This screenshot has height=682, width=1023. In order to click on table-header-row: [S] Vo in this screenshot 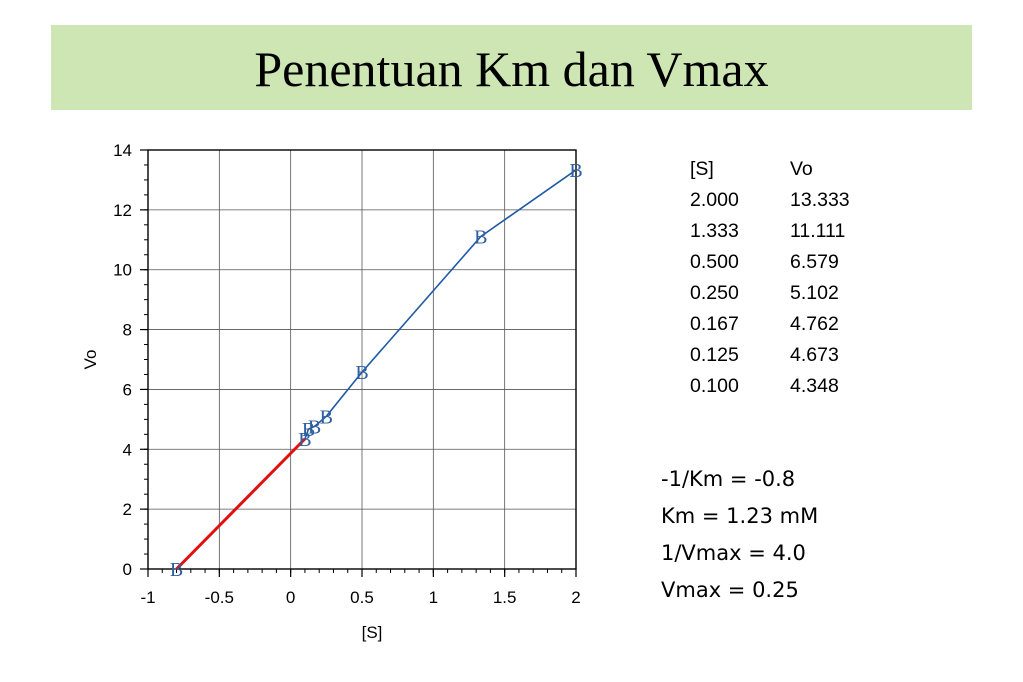, I will do `click(790, 169)`.